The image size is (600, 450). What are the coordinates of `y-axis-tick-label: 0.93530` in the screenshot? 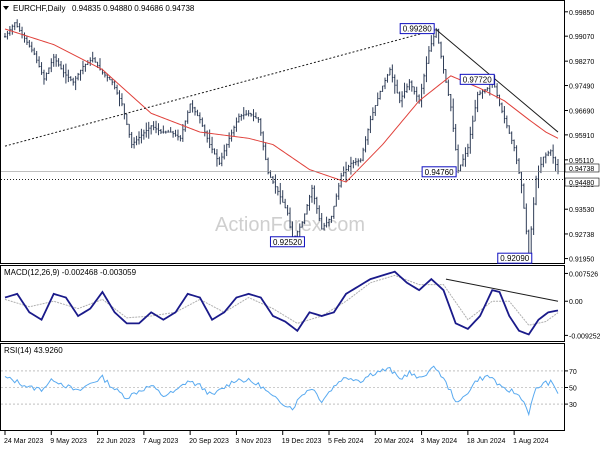 It's located at (581, 210).